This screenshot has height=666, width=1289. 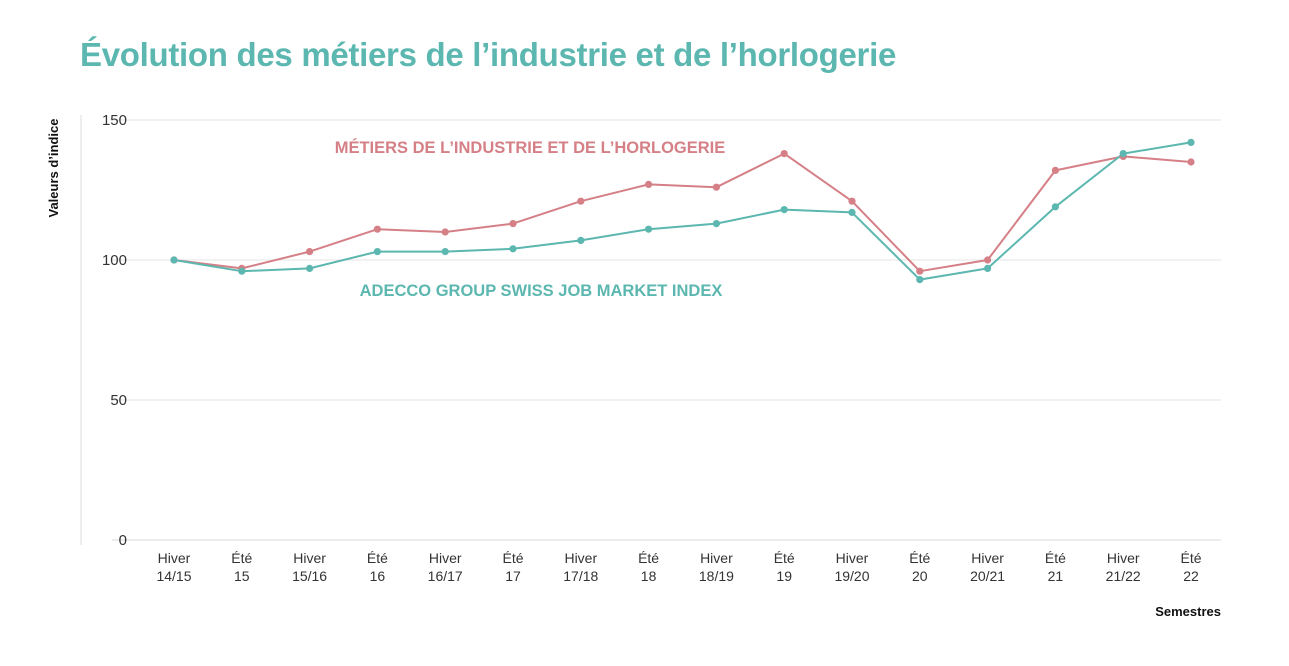 What do you see at coordinates (716, 576) in the screenshot?
I see `x-tick-line: 18/19` at bounding box center [716, 576].